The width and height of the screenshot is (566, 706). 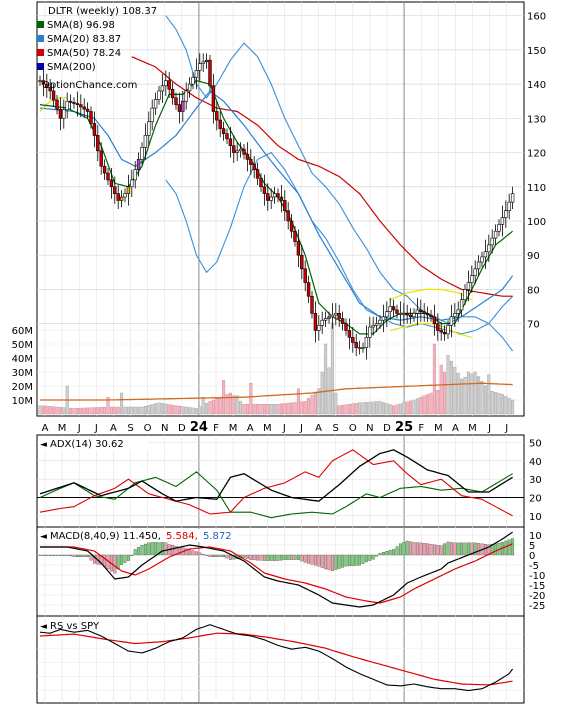 I want to click on legend-swatch-sma20, so click(x=40, y=38).